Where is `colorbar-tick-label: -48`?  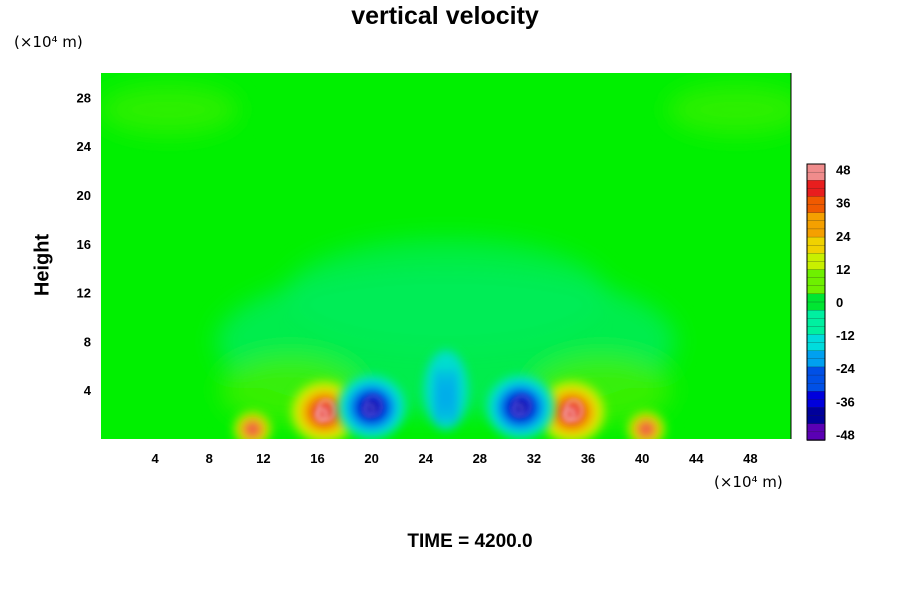
colorbar-tick-label: -48 is located at coordinates (845, 434).